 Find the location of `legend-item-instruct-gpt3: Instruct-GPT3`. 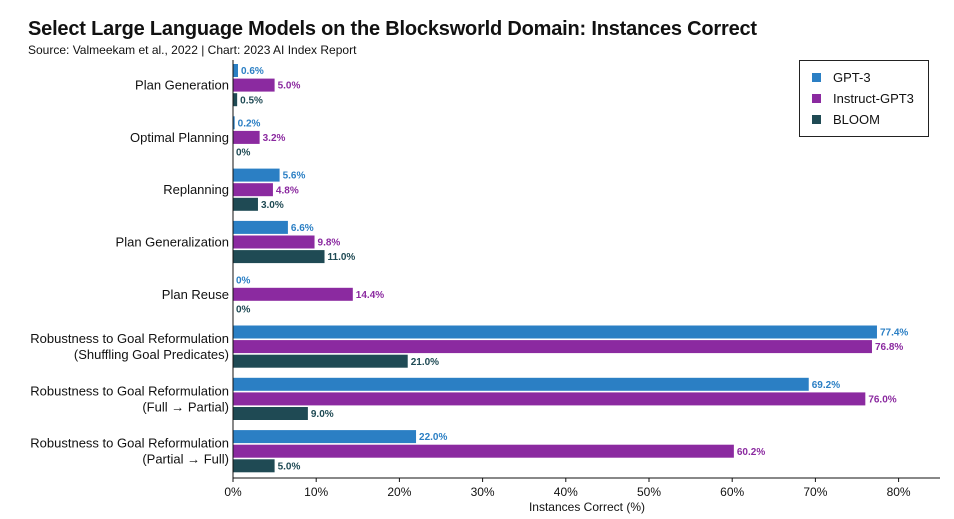

legend-item-instruct-gpt3: Instruct-GPT3 is located at coordinates (864, 98).